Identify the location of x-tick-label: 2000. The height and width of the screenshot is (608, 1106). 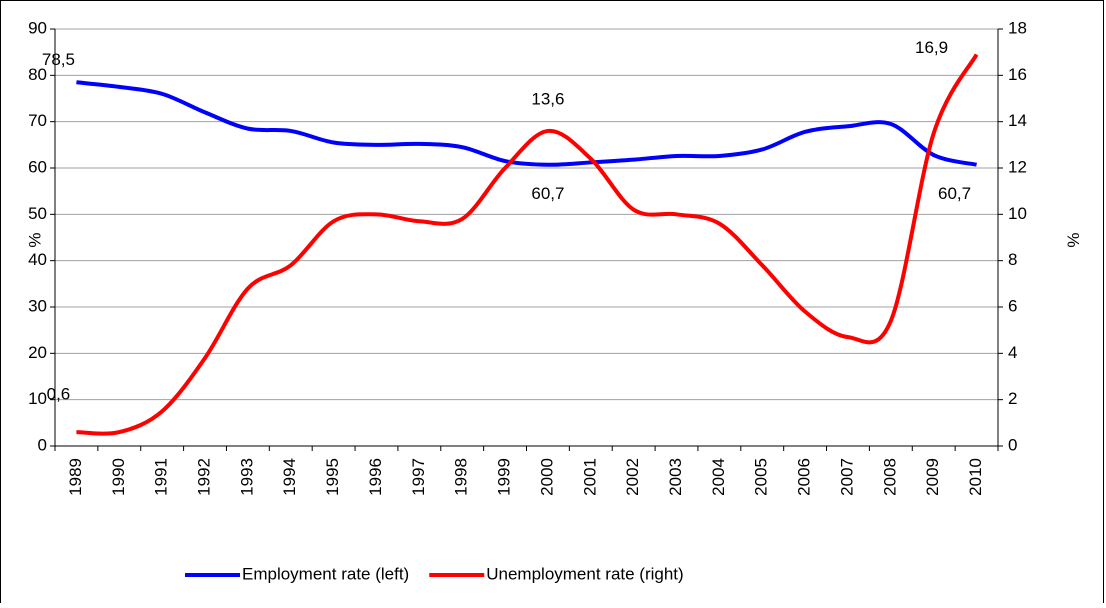
(546, 477).